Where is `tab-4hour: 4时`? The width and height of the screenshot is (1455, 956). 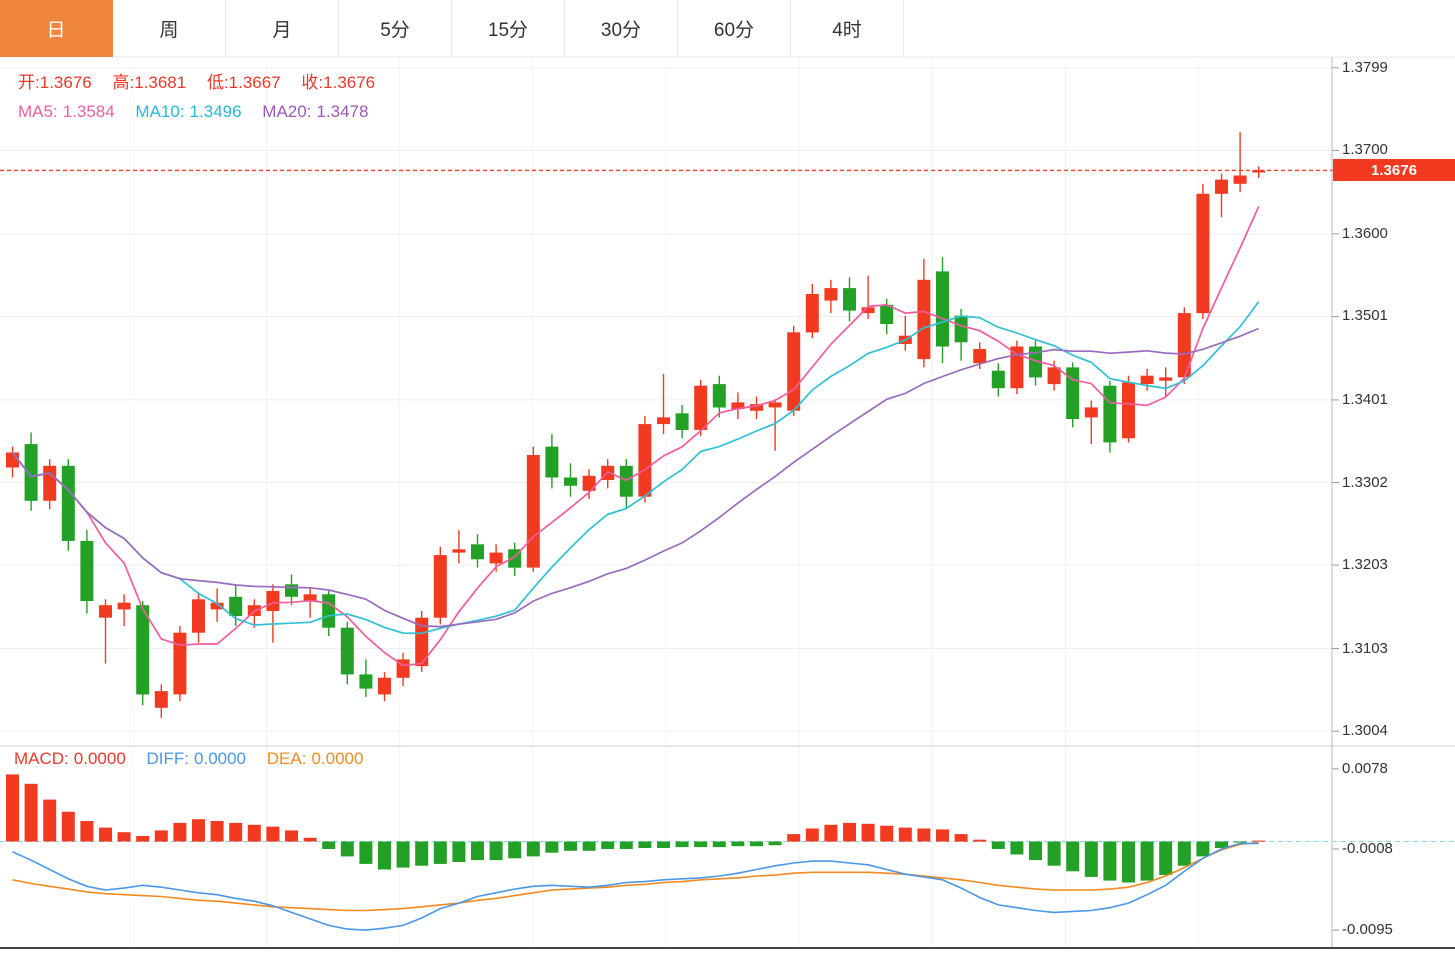
tab-4hour: 4时 is located at coordinates (847, 28).